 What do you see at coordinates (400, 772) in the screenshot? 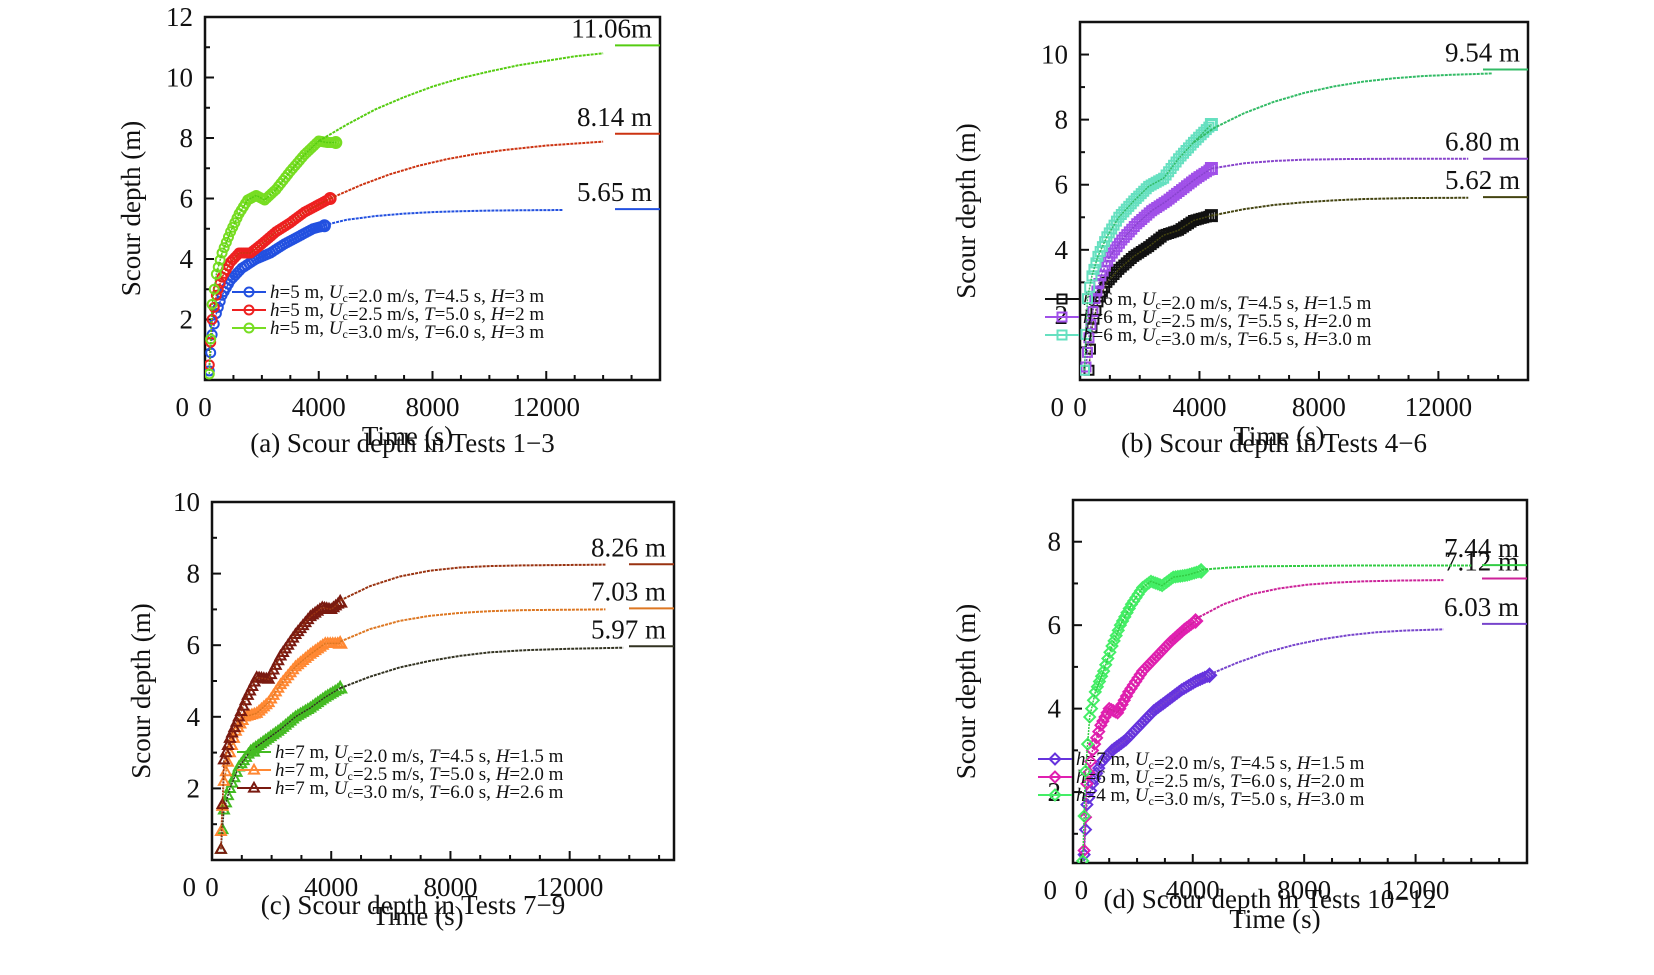
I see `legend-item: h=7 m, Uc=2.5 m/s, T=5.0 s, H=2.0 m` at bounding box center [400, 772].